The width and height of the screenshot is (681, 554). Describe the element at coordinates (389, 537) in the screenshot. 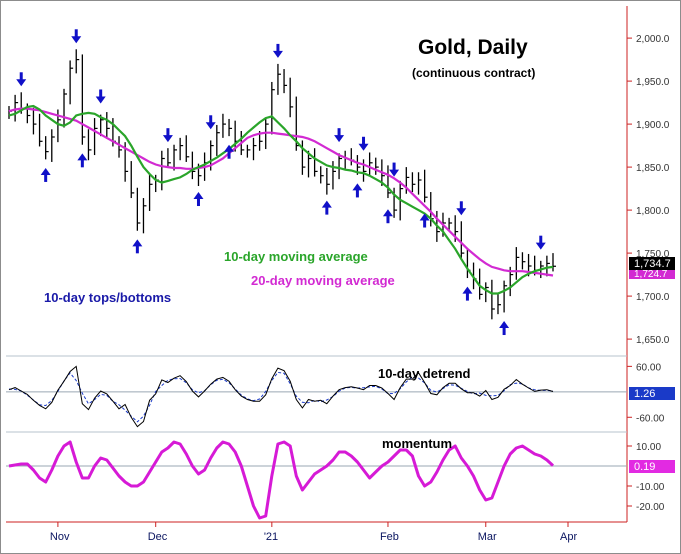

I see `x-tick-label: Feb` at that location.